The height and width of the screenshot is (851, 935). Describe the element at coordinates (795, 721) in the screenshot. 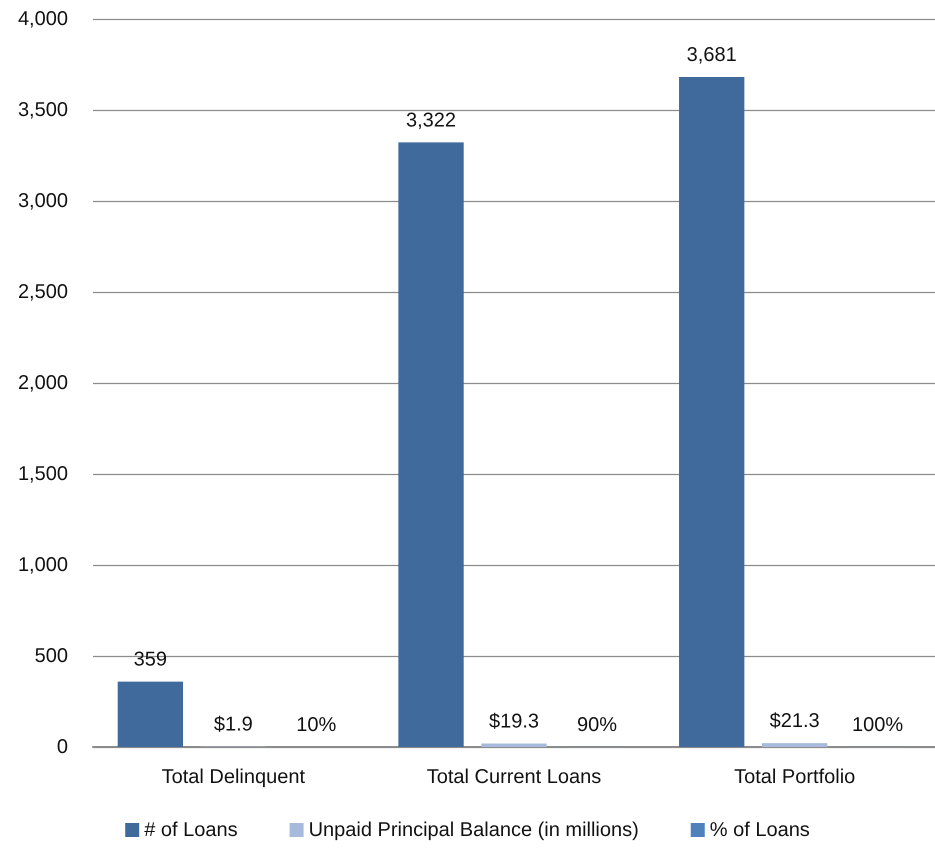

I see `data-label: $21.3` at that location.